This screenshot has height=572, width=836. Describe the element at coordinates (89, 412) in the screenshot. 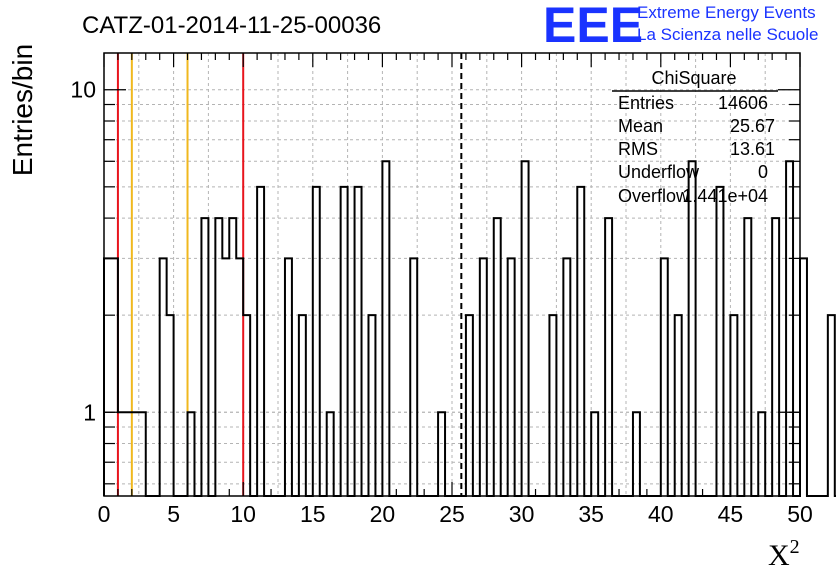

I see `y-tick-label: 1` at that location.